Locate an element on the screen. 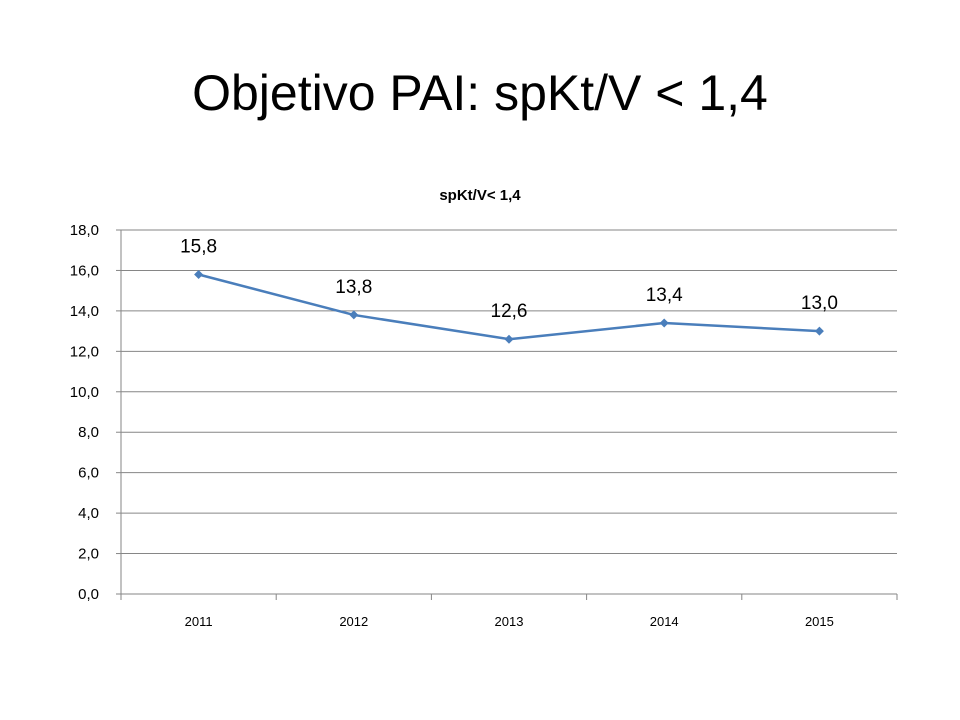  x-axis-tick-labels: 2011 2012 2013 2014 2015 is located at coordinates (509, 621).